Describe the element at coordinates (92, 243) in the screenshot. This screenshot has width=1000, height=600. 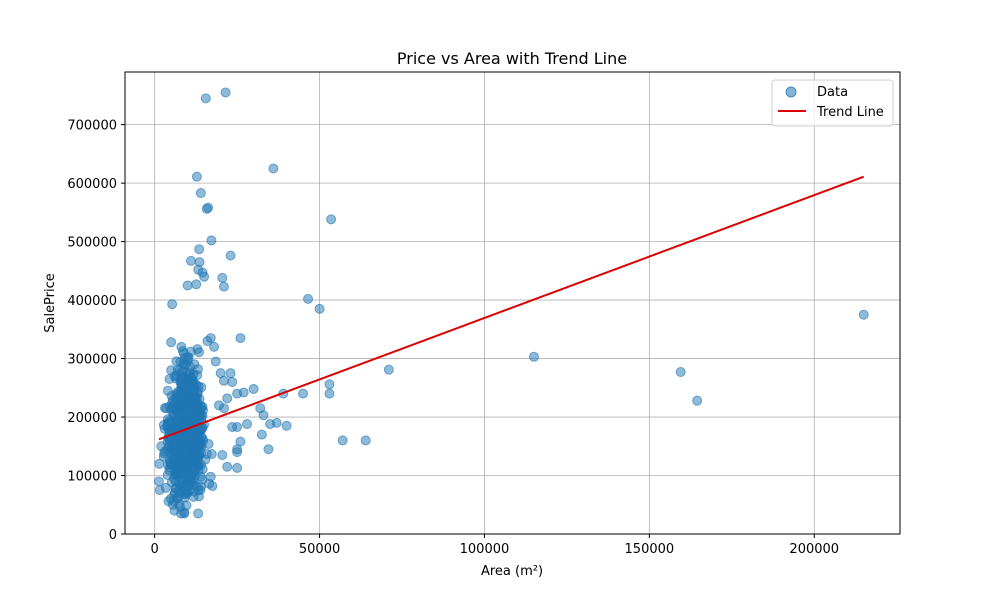
I see `y-tick-label: 500000` at that location.